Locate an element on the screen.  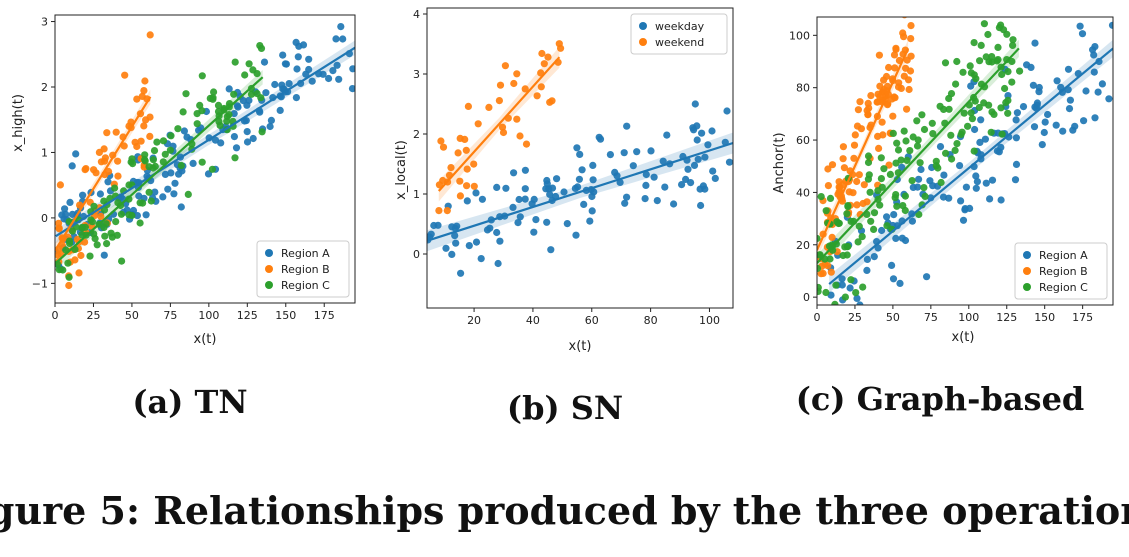
regression-line-region-b is located at coordinates (863, 149).